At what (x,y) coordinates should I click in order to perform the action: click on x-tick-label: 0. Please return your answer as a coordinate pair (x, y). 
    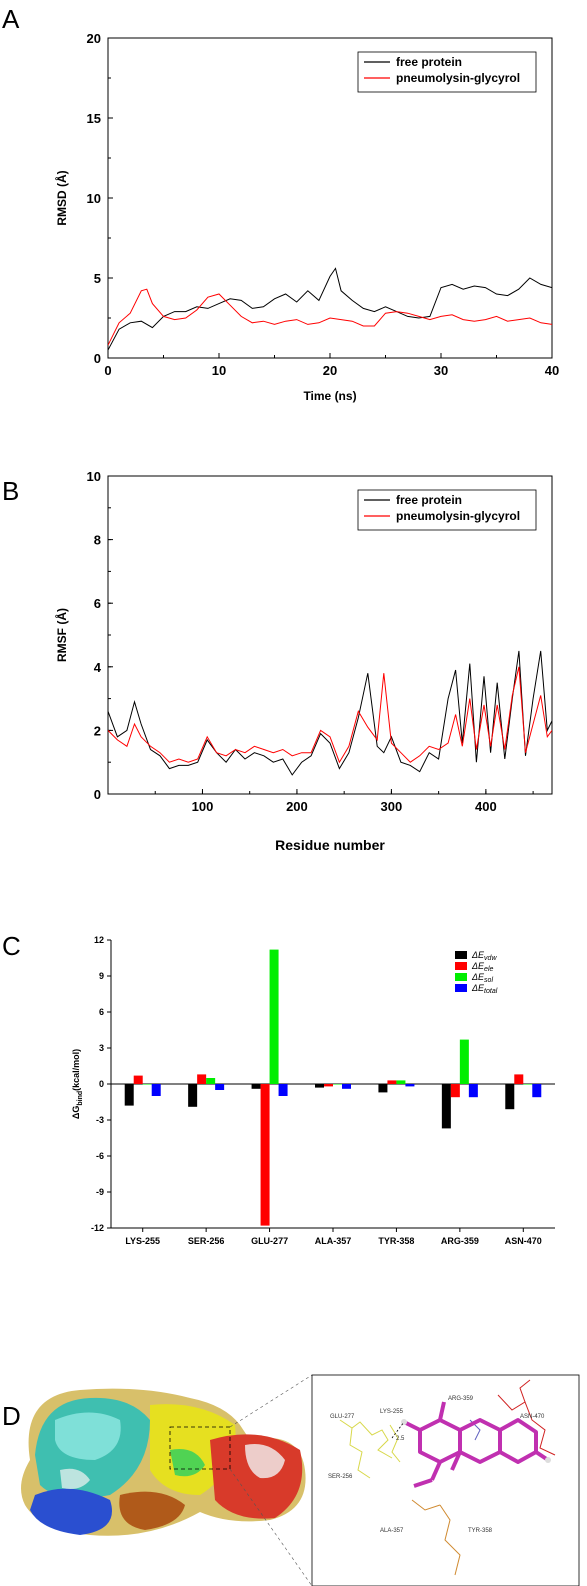
    Looking at the image, I should click on (107, 370).